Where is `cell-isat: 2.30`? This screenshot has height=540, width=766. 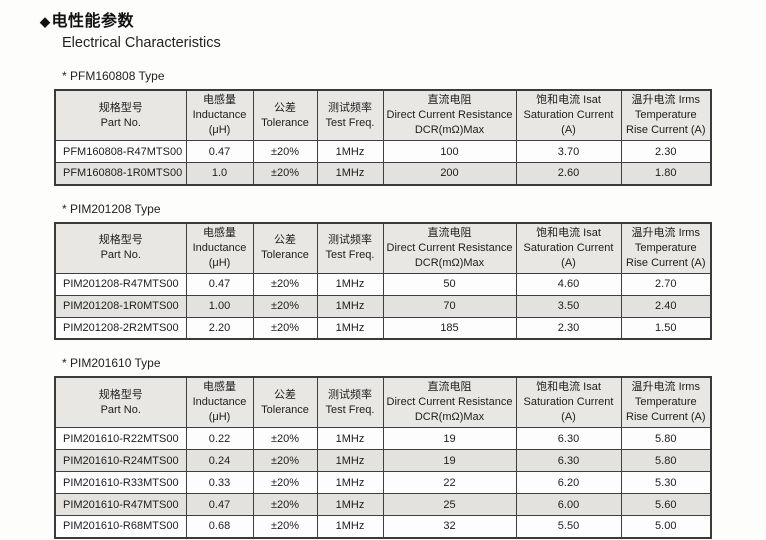 cell-isat: 2.30 is located at coordinates (568, 328).